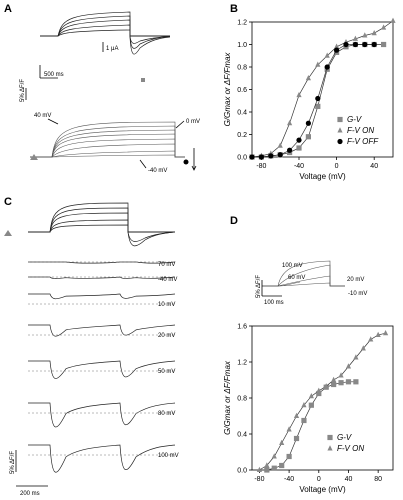 This screenshot has height=500, width=403. Describe the element at coordinates (357, 294) in the screenshot. I see `panel-d-inset-label-3: -10 mV` at that location.